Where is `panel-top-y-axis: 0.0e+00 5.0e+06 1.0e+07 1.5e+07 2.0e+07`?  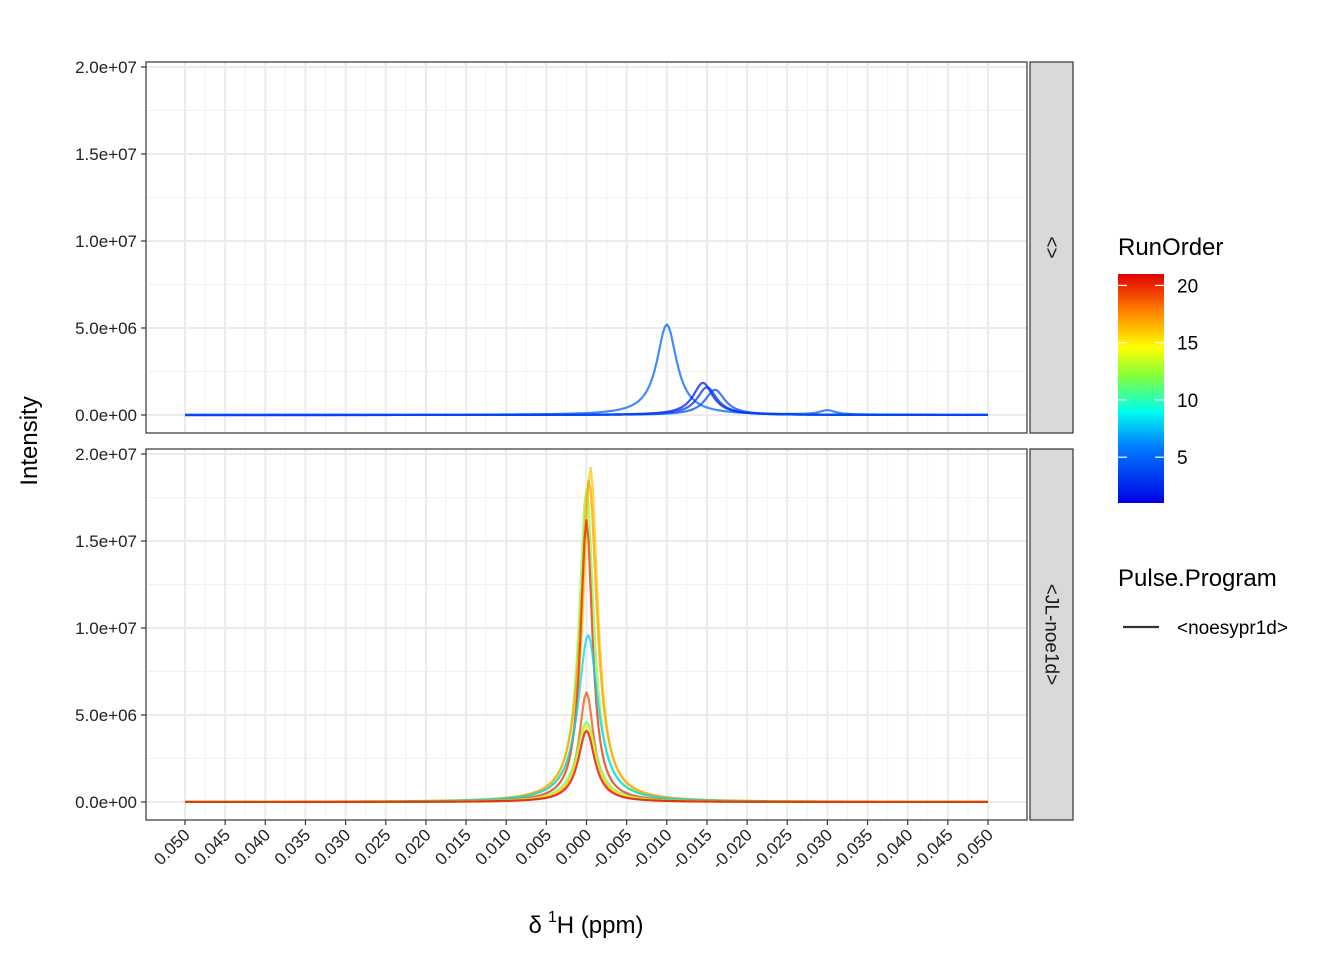 panel-top-y-axis: 0.0e+00 5.0e+06 1.0e+07 1.5e+07 2.0e+07 is located at coordinates (110, 241).